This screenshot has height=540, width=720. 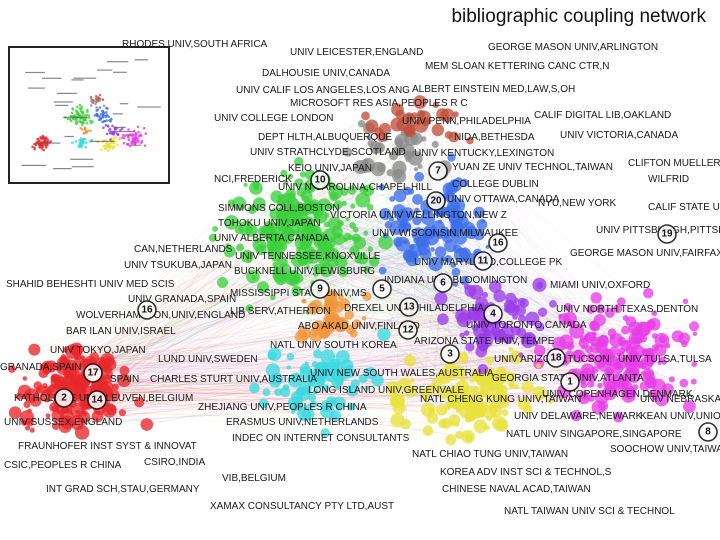 I want to click on institution-label: NATL UNIV SOUTH KOREA, so click(x=333, y=345).